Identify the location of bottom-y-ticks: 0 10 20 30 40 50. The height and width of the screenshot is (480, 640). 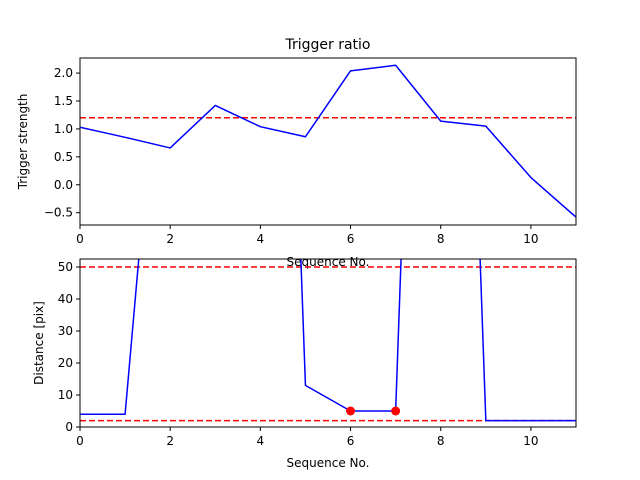
(69, 347).